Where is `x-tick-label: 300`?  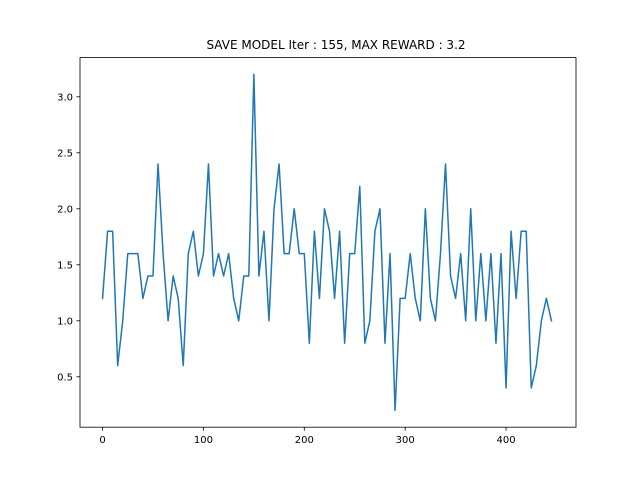 x-tick-label: 300 is located at coordinates (405, 440).